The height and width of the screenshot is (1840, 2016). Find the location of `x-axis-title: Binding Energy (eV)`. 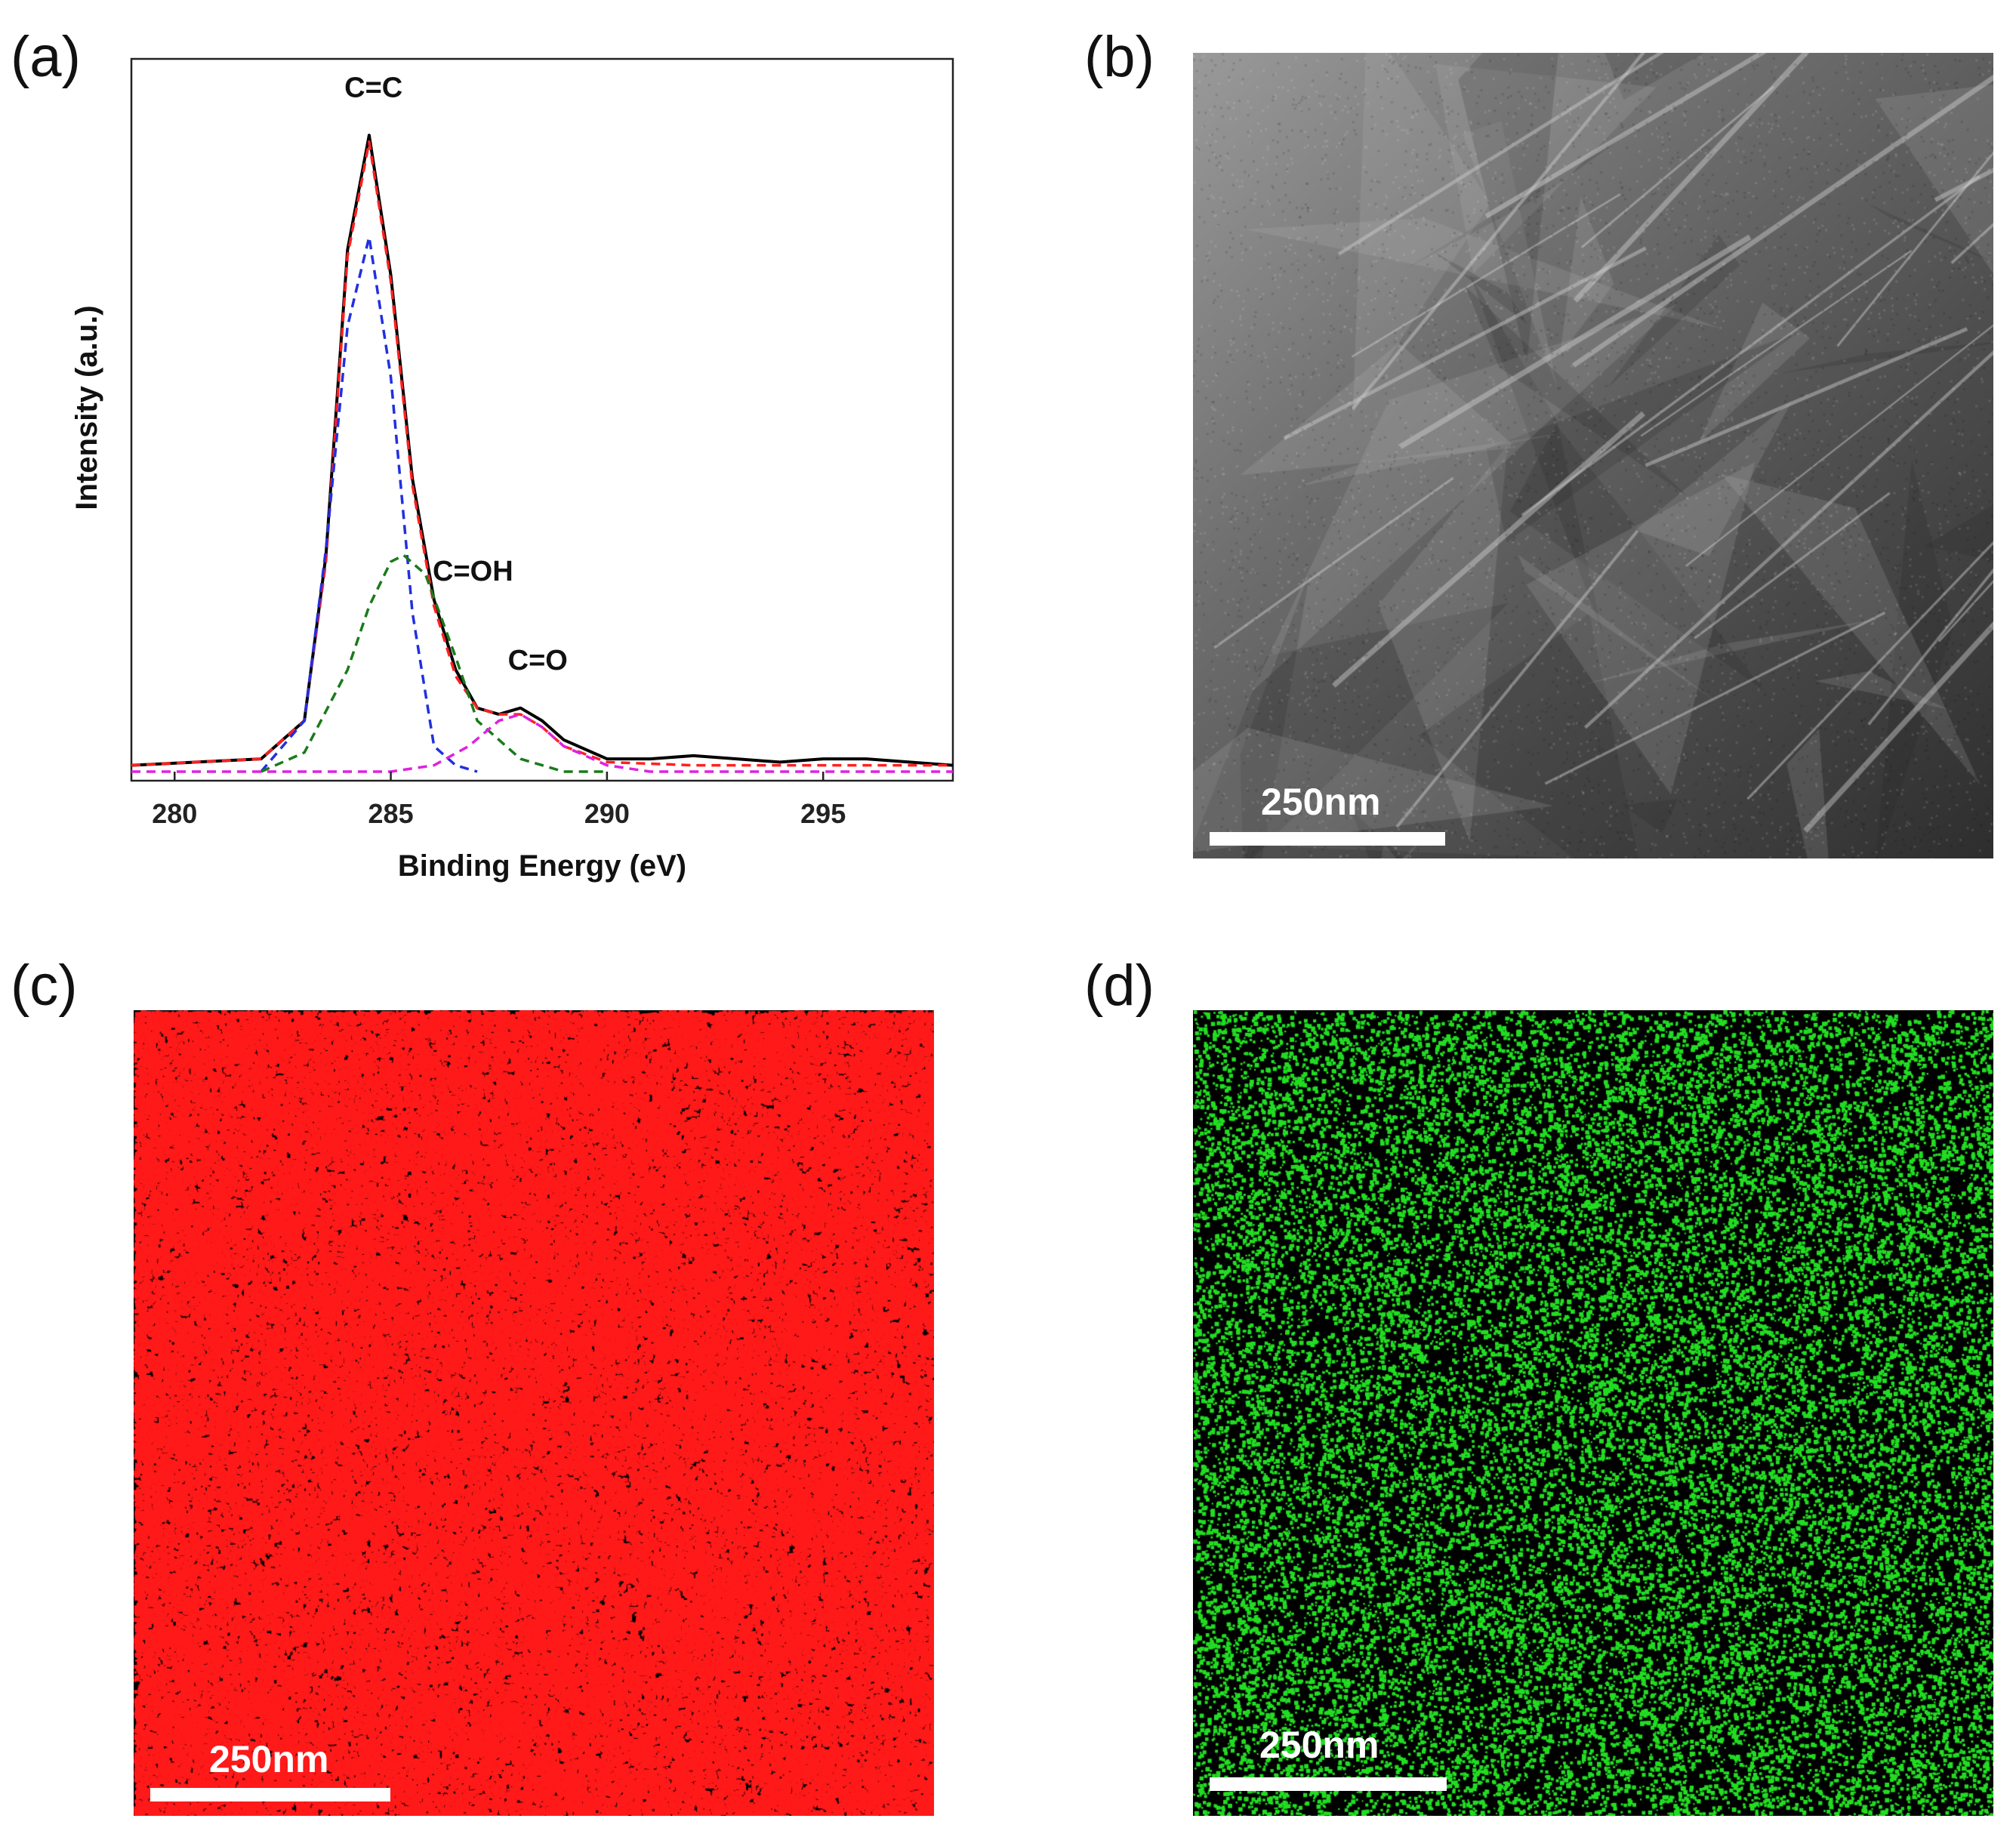

x-axis-title: Binding Energy (eV) is located at coordinates (542, 866).